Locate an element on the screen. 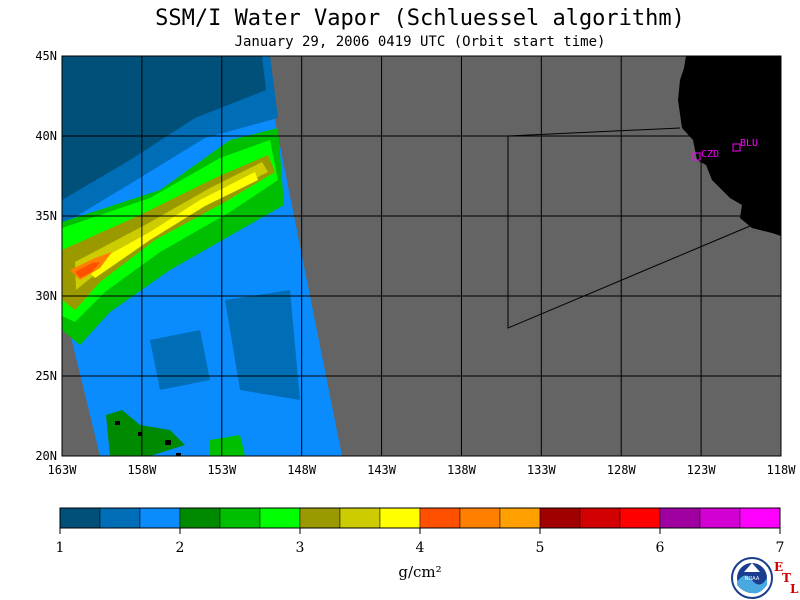 The width and height of the screenshot is (800, 600). colorbar-tick-label: 4 is located at coordinates (420, 548).